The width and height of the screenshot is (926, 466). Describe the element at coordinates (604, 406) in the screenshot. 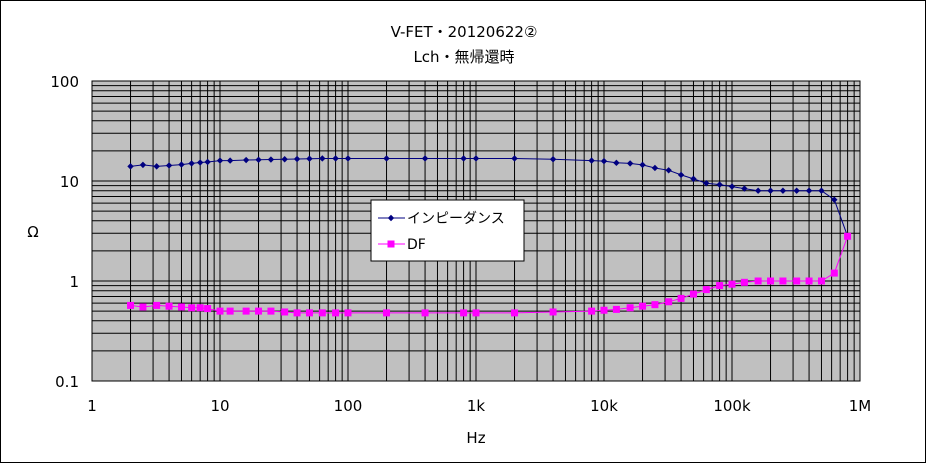

I see `x-tick-label: 10k` at that location.